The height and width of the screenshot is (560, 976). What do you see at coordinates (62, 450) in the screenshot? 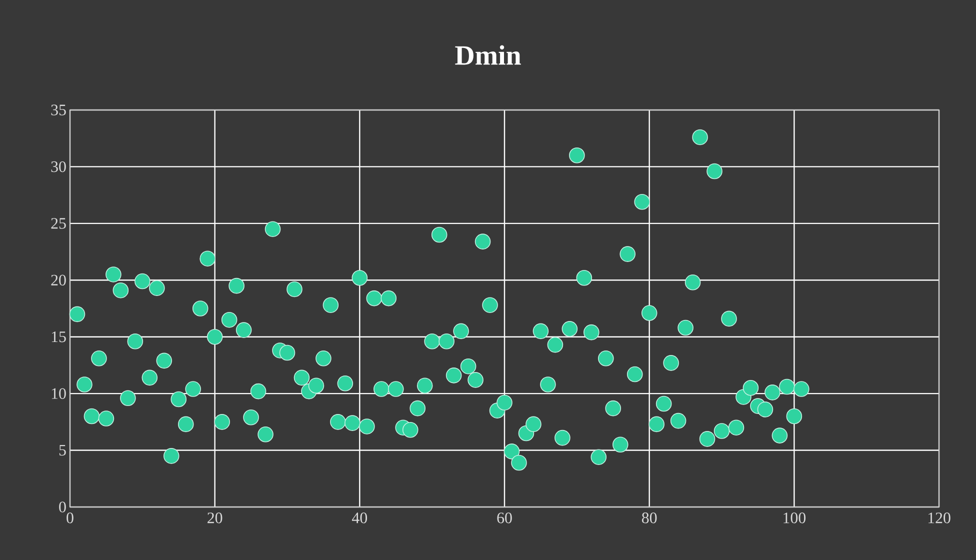
I see `y-tick-label: 5` at bounding box center [62, 450].